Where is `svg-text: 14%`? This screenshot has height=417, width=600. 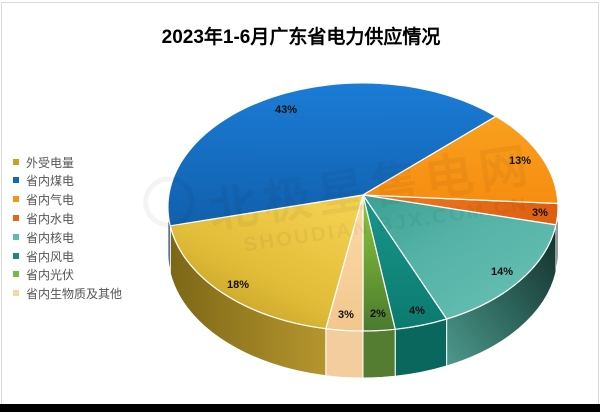 svg-text: 14% is located at coordinates (502, 272).